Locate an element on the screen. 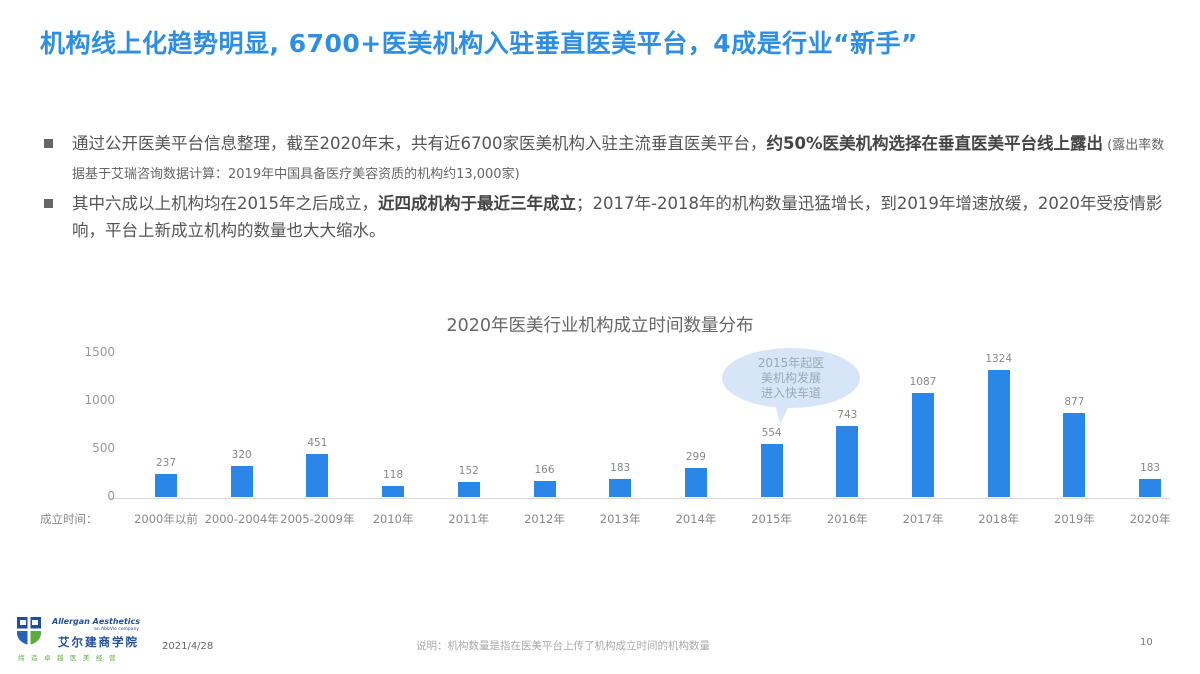 This screenshot has height=674, width=1200. bar-value-label: 237 is located at coordinates (166, 463).